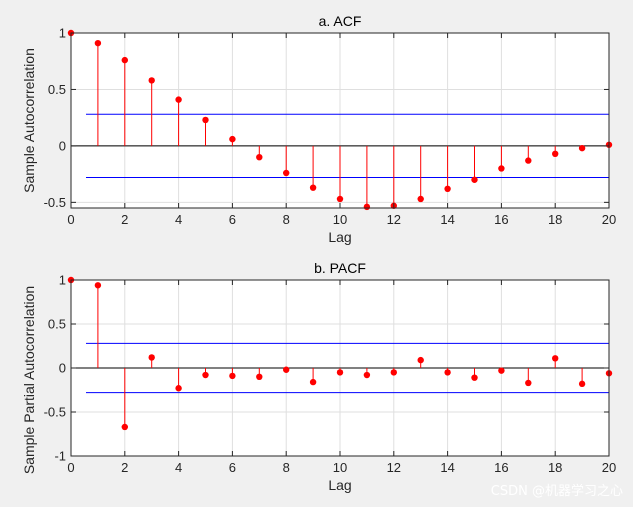 The image size is (633, 507). Describe the element at coordinates (70, 467) in the screenshot. I see `pacf-xtick-label: 0` at that location.